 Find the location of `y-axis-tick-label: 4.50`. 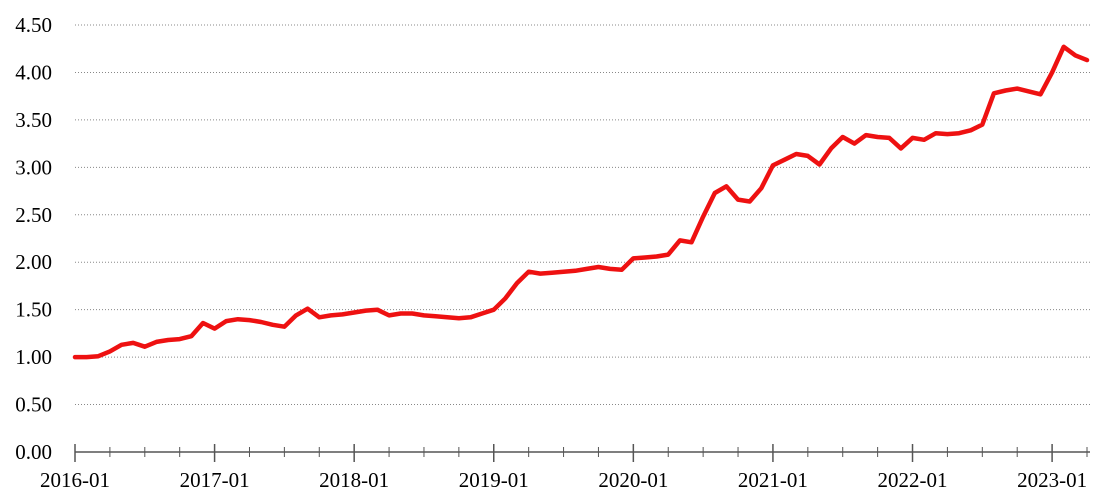

y-axis-tick-label: 4.50 is located at coordinates (33, 25).